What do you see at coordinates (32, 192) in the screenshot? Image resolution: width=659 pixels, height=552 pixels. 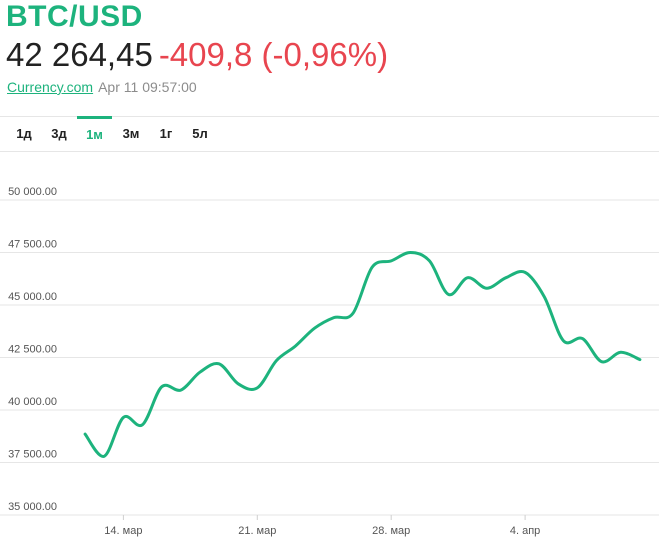 I see `y-tick-label: 50 000.00` at bounding box center [32, 192].